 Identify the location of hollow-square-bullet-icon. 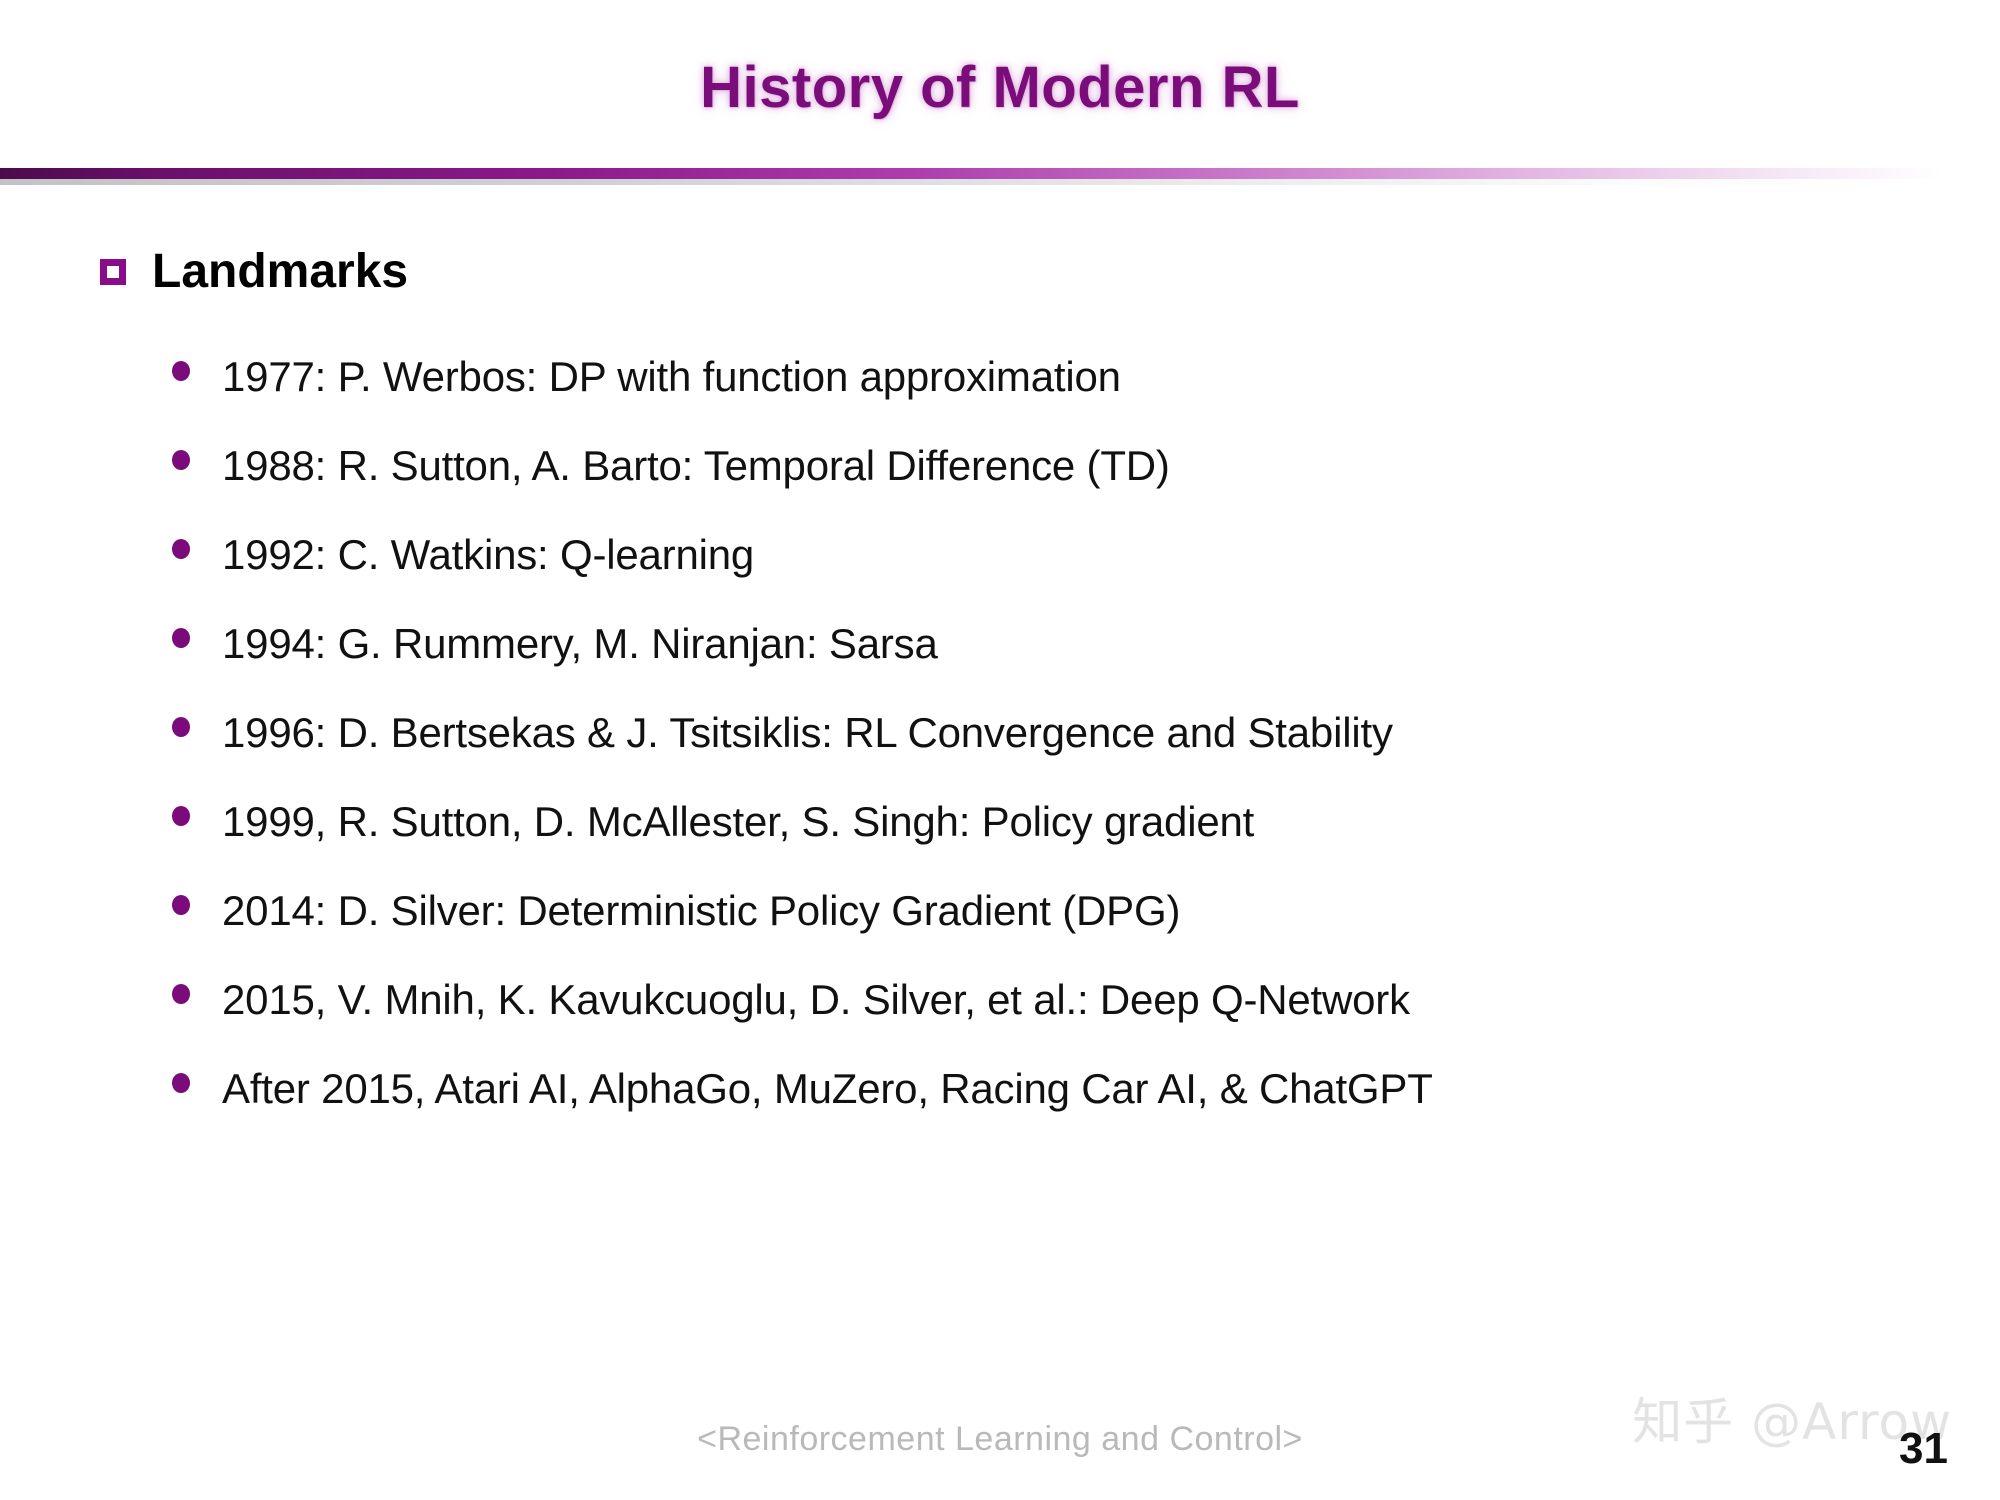
(113, 272).